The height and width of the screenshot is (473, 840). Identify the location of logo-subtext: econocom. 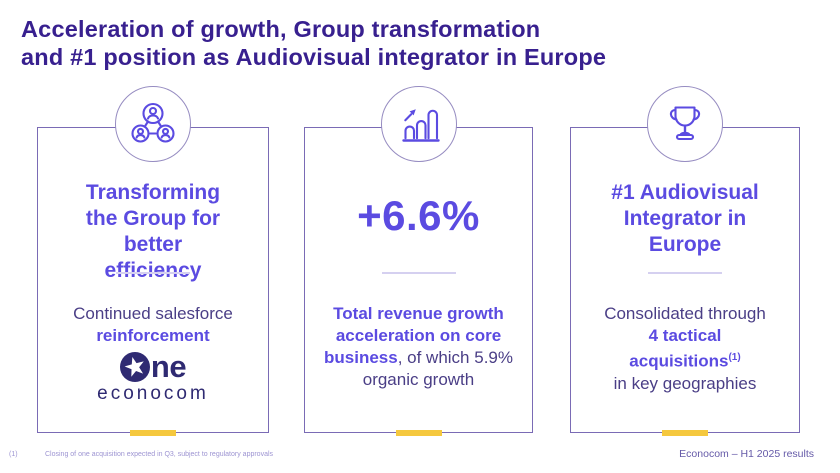
(153, 393).